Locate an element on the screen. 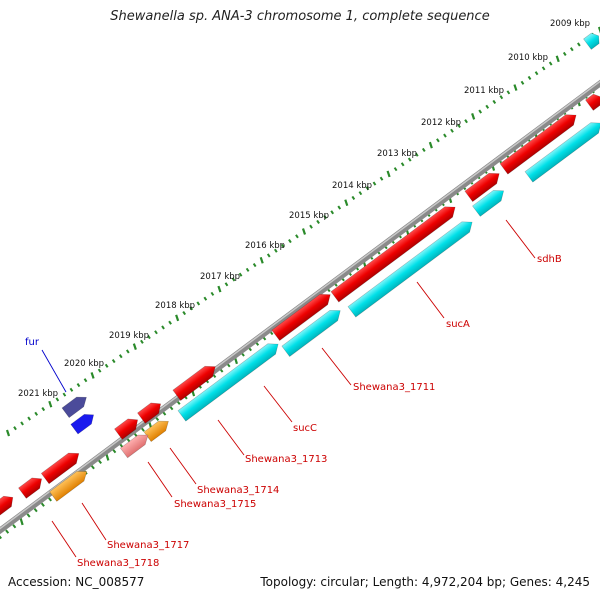 Image resolution: width=600 pixels, height=600 pixels. gene-label: Shewana3_1715 is located at coordinates (215, 504).